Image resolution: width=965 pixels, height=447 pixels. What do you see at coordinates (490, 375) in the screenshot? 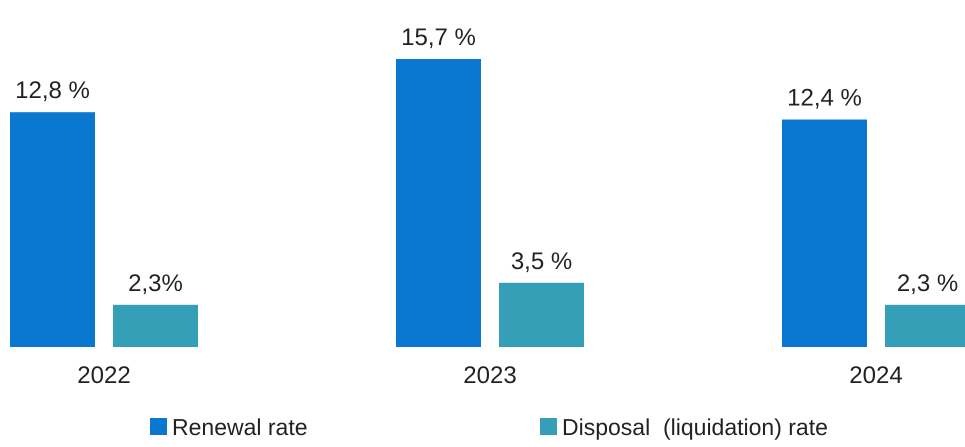
I see `x-tick-label: 2023` at bounding box center [490, 375].